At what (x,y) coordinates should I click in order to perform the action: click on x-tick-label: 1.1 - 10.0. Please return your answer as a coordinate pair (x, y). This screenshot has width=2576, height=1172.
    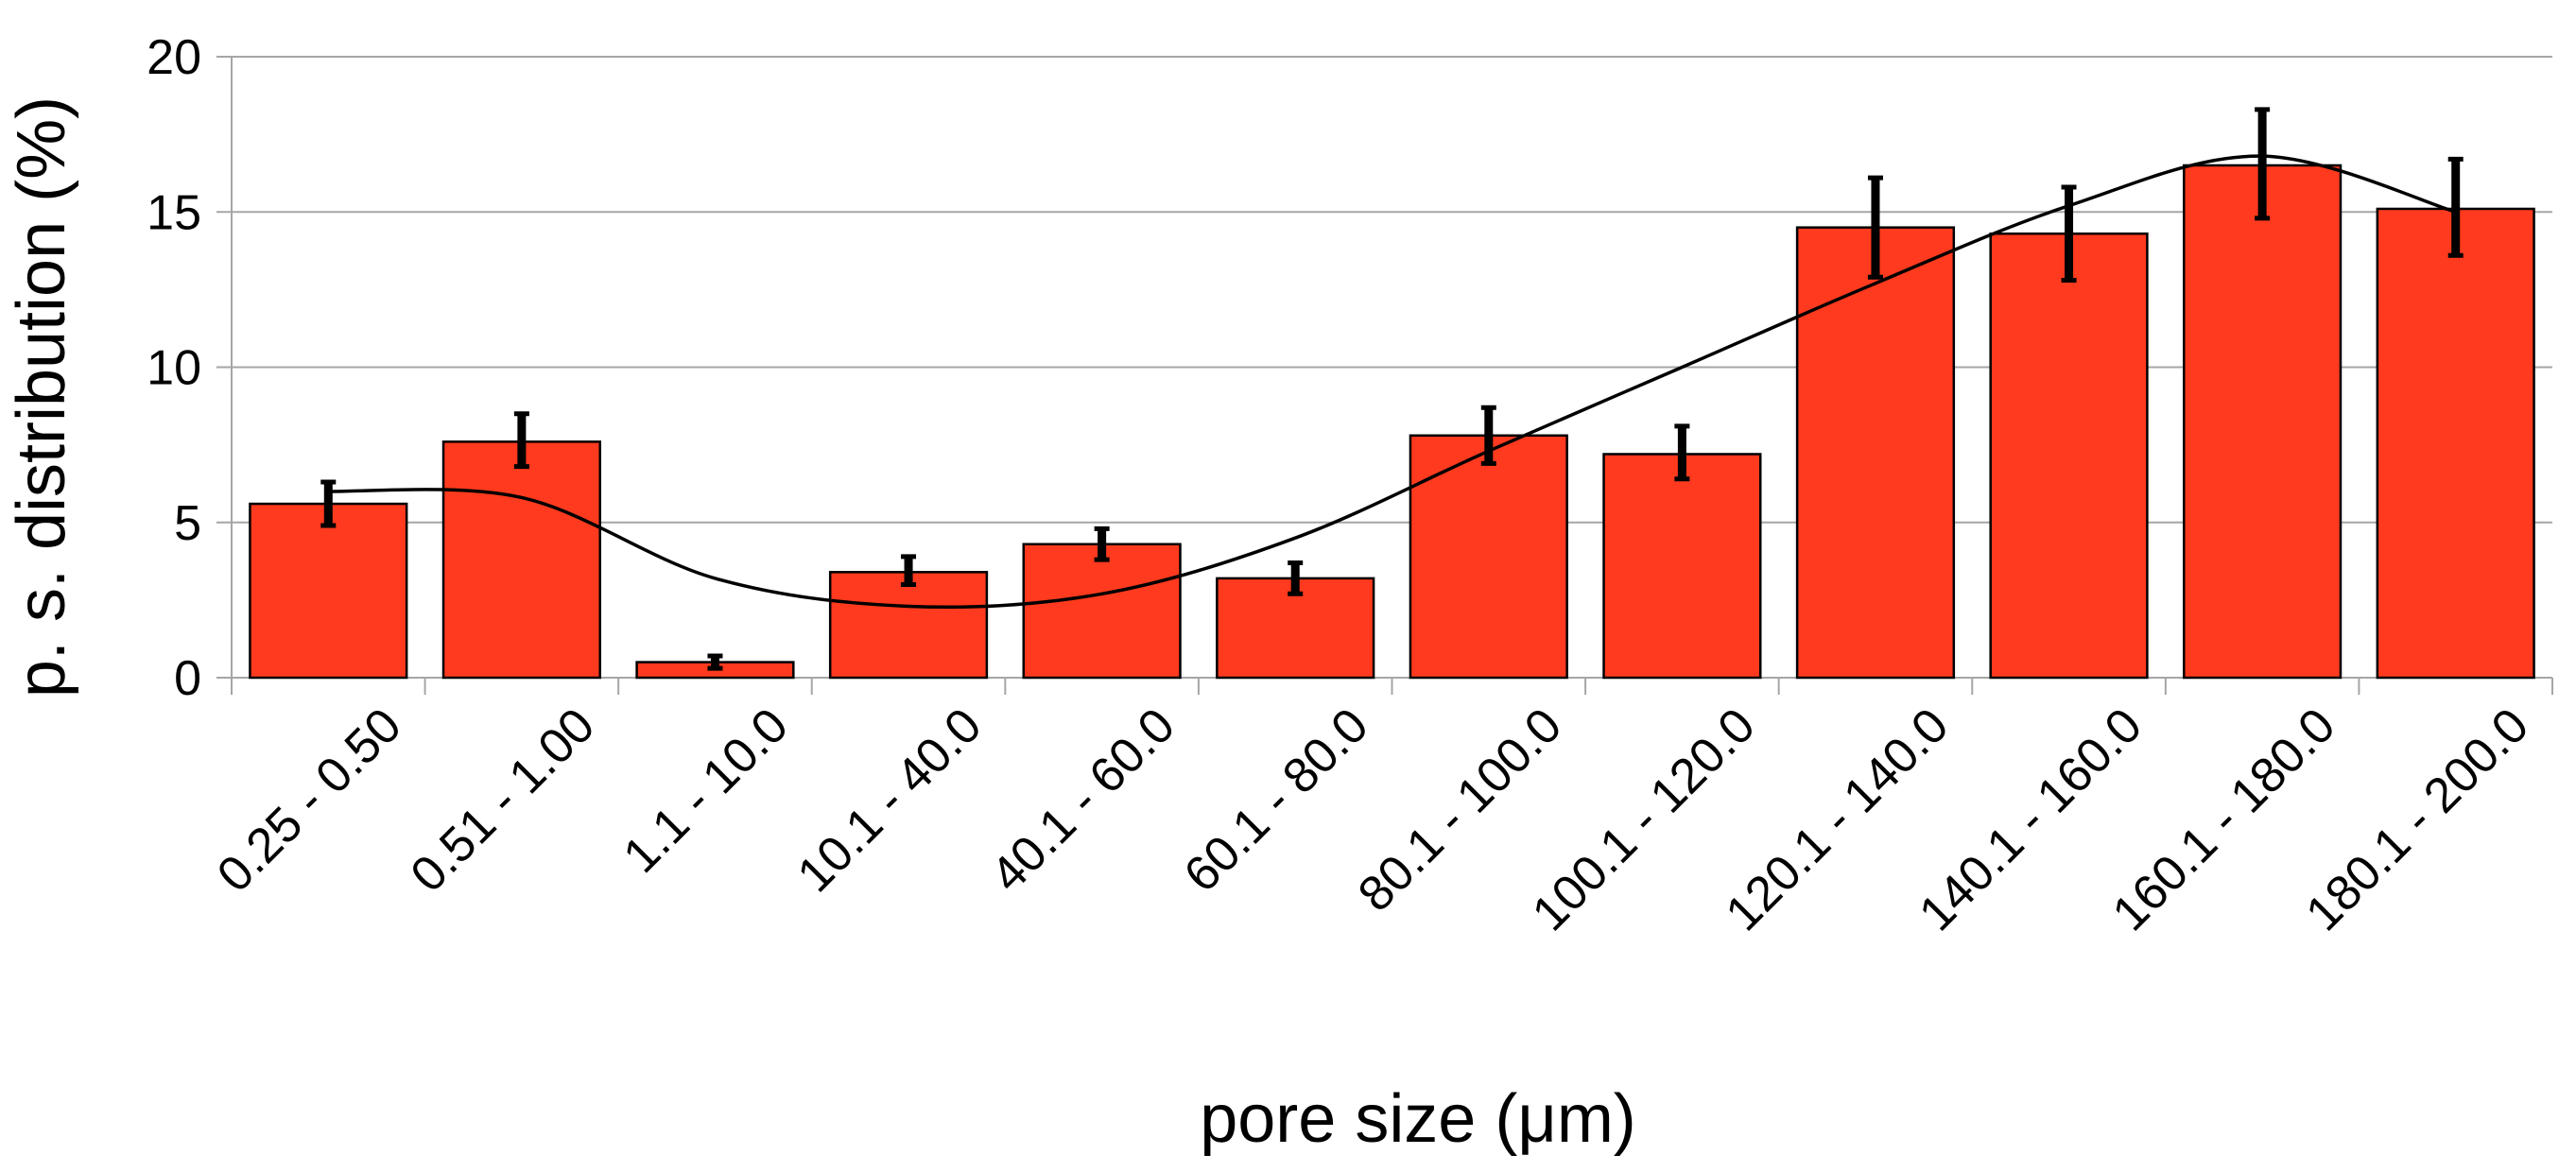
    Looking at the image, I should click on (706, 790).